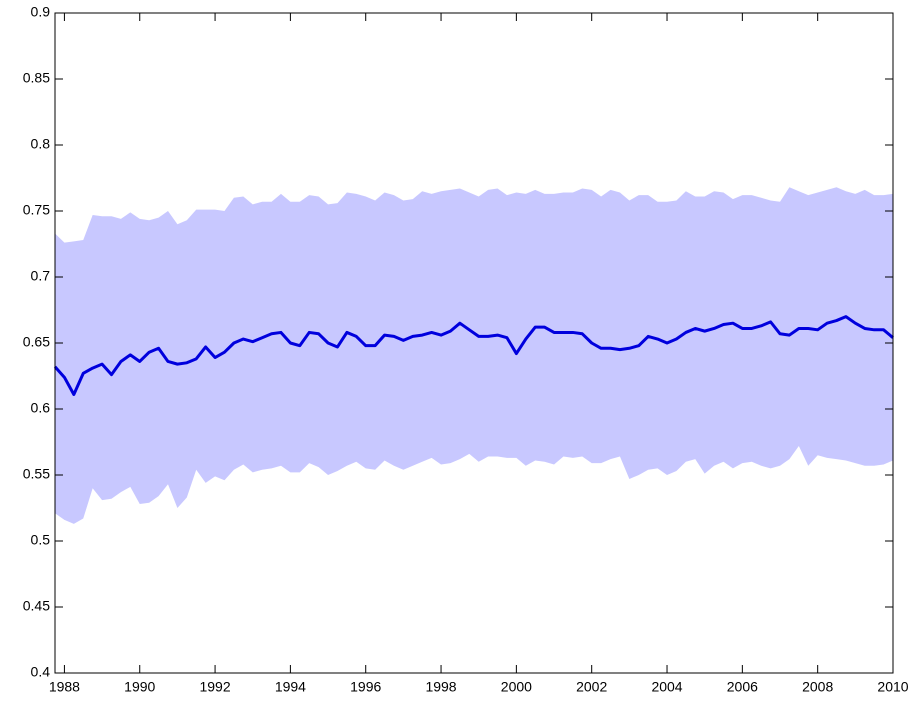 This screenshot has width=919, height=704. What do you see at coordinates (41, 276) in the screenshot?
I see `y-tick-label: 0.7` at bounding box center [41, 276].